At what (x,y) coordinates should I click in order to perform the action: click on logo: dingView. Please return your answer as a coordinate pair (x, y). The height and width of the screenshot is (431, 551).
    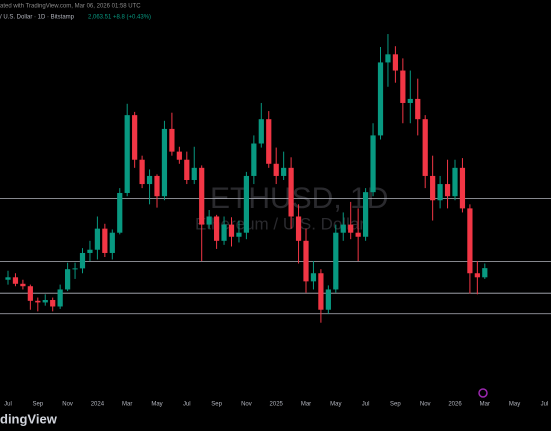
    Looking at the image, I should click on (29, 418).